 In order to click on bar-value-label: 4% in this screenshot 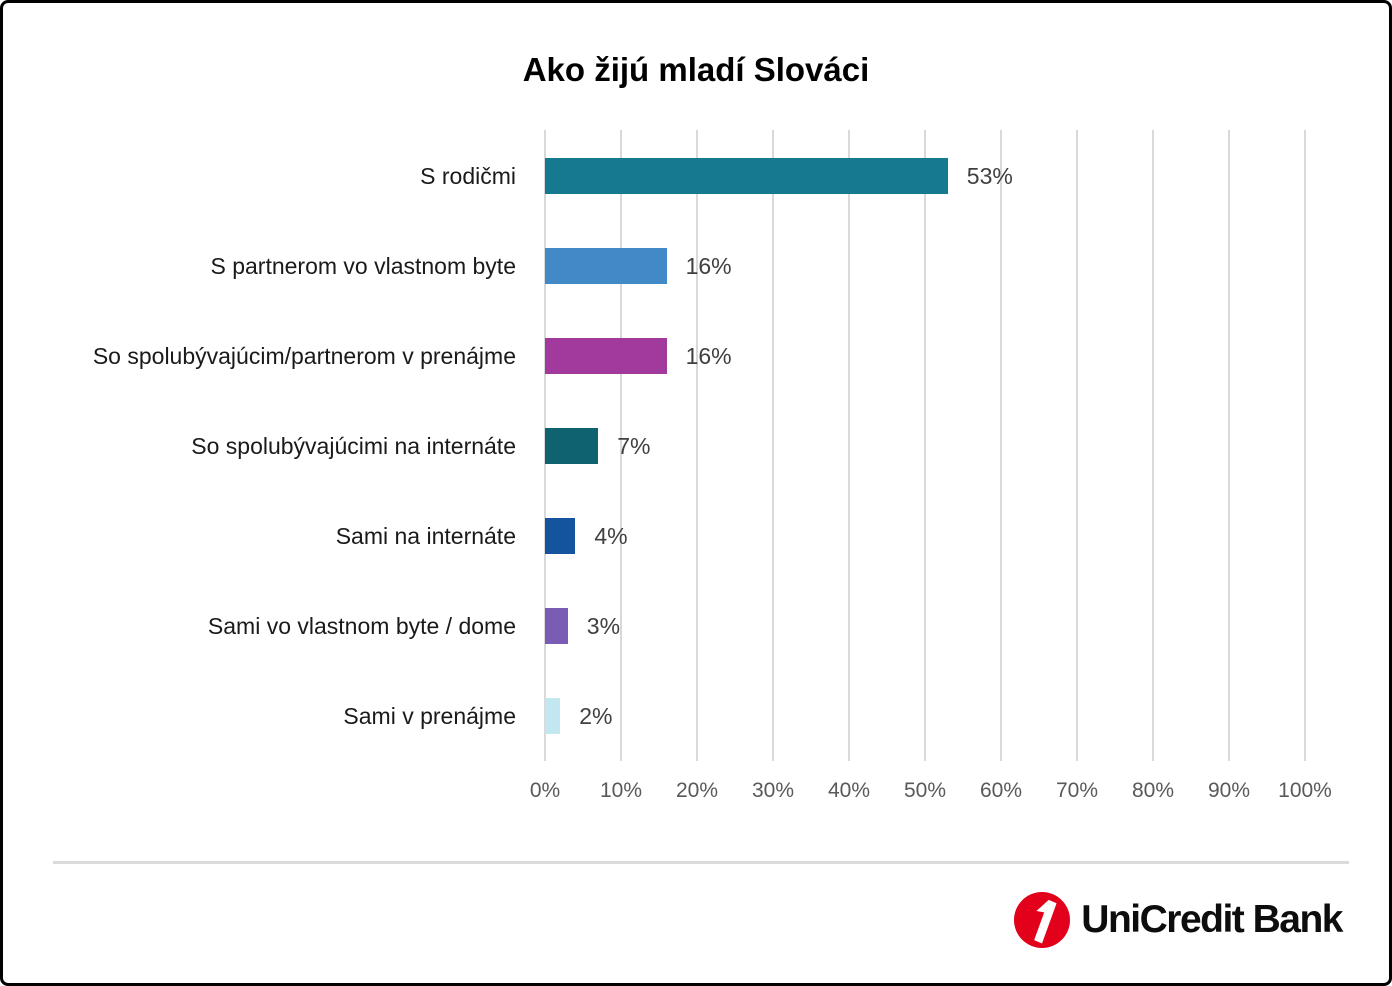, I will do `click(611, 535)`.